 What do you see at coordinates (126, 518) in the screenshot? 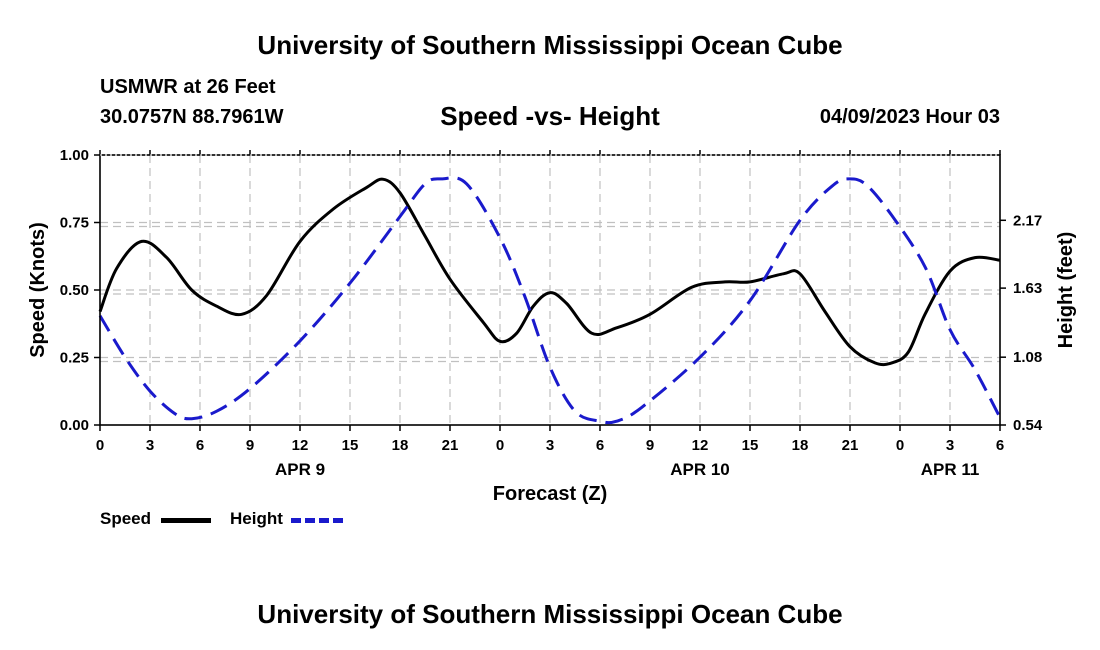
I see `legend-speed-label: Speed` at bounding box center [126, 518].